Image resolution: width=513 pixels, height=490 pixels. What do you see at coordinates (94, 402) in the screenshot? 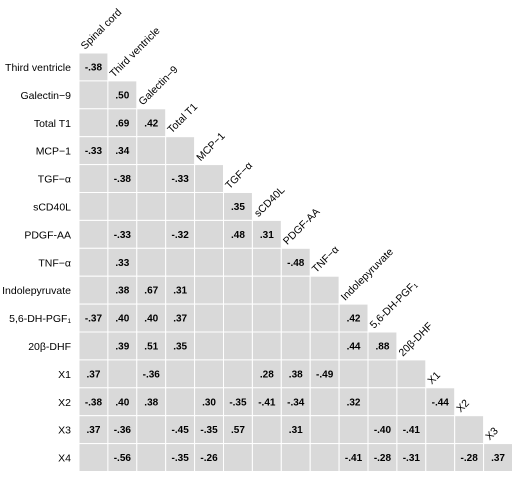
I see `value-x2-spinal-cord: -.38` at bounding box center [94, 402].